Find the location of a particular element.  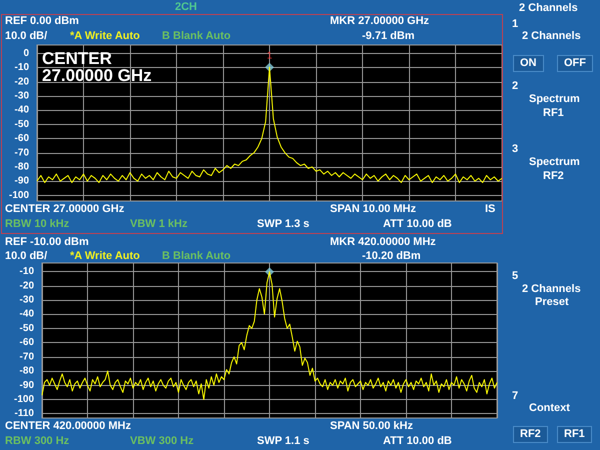

text: SWP 1.3 s is located at coordinates (283, 224).